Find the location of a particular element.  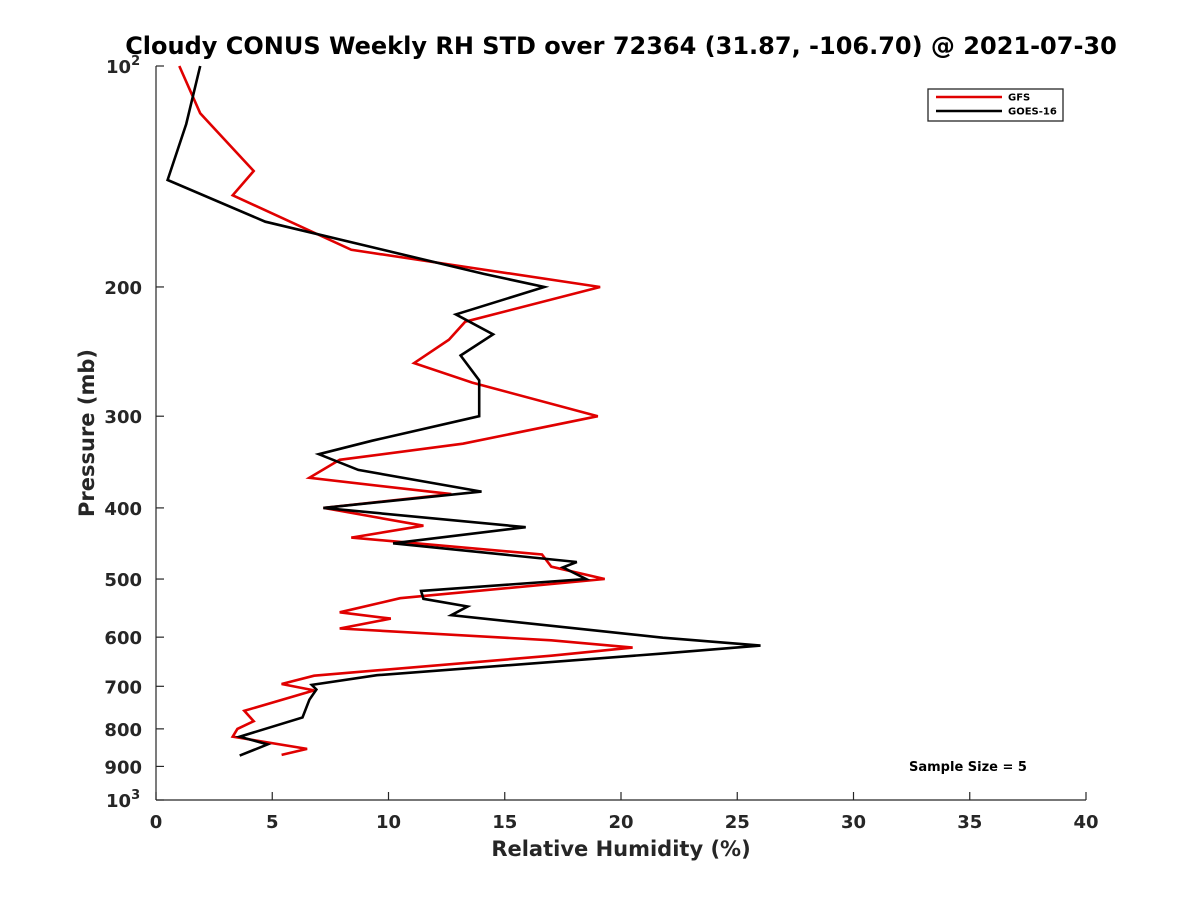

legend-box is located at coordinates (995, 105).